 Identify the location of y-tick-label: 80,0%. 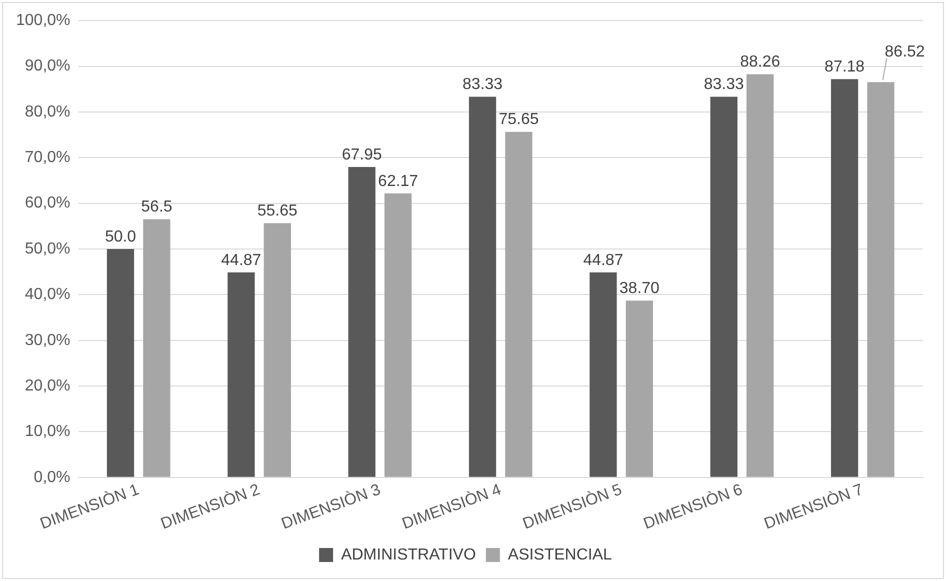
(47, 111).